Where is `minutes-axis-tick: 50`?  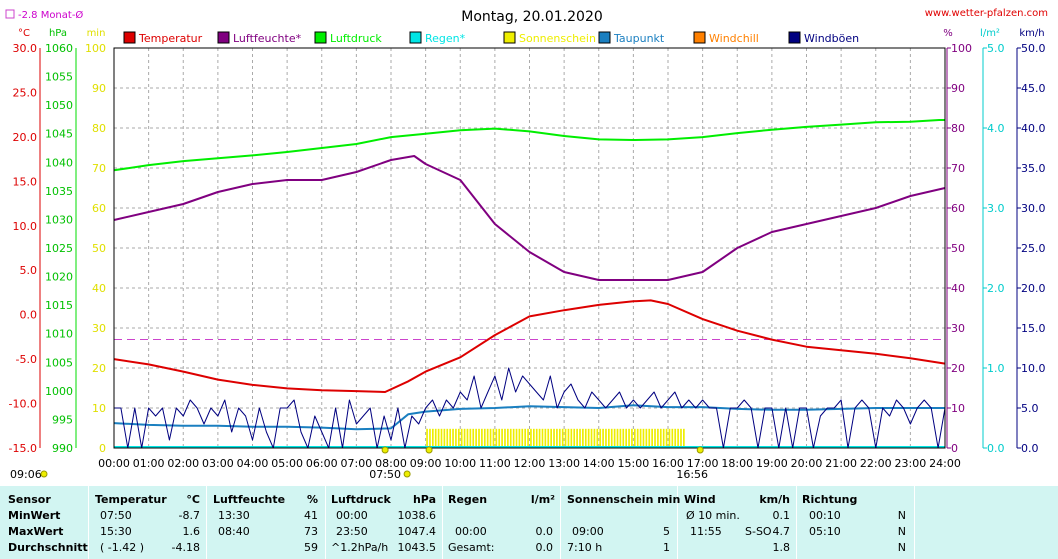 minutes-axis-tick: 50 is located at coordinates (99, 248).